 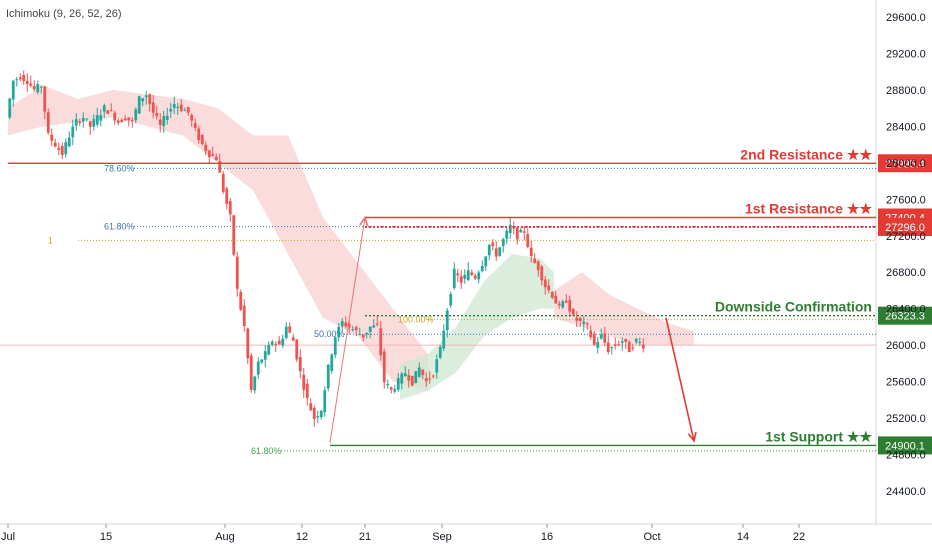 I want to click on y-tick-label: 29600.0, so click(x=906, y=18).